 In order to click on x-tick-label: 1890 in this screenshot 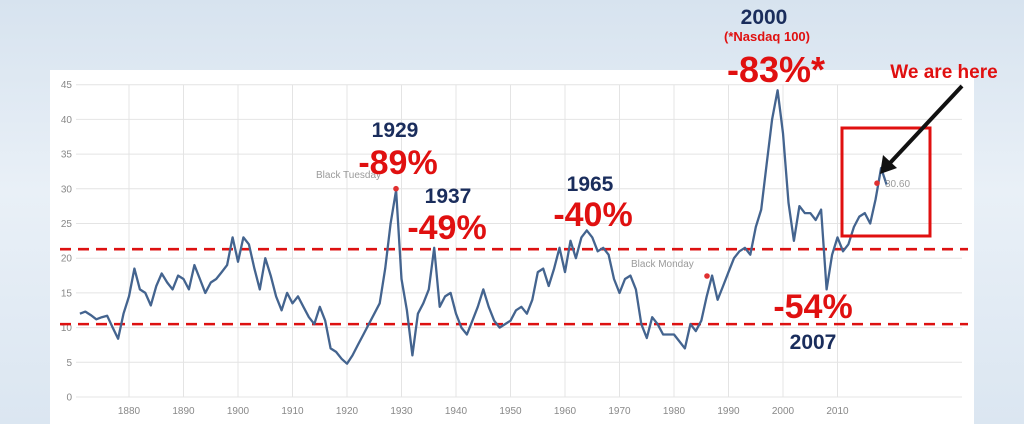, I will do `click(183, 411)`.